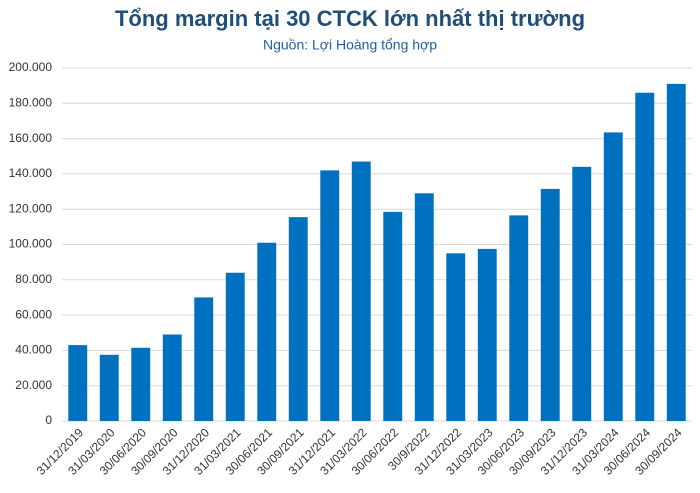 The image size is (700, 493). Describe the element at coordinates (31, 244) in the screenshot. I see `y-tick-label: 100.000` at that location.